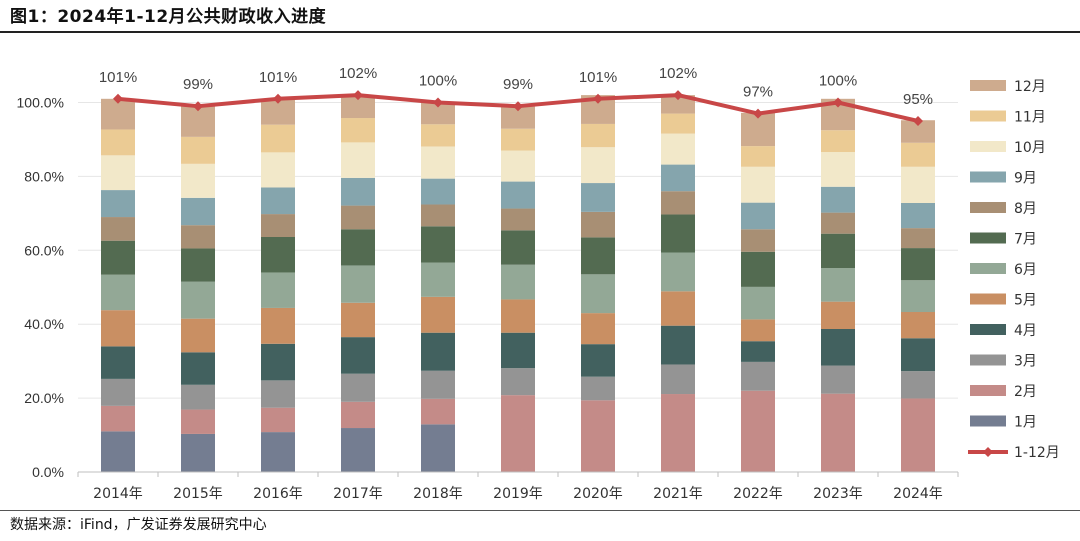  What do you see at coordinates (1025, 179) in the screenshot?
I see `legend-label: 9月` at bounding box center [1025, 179].